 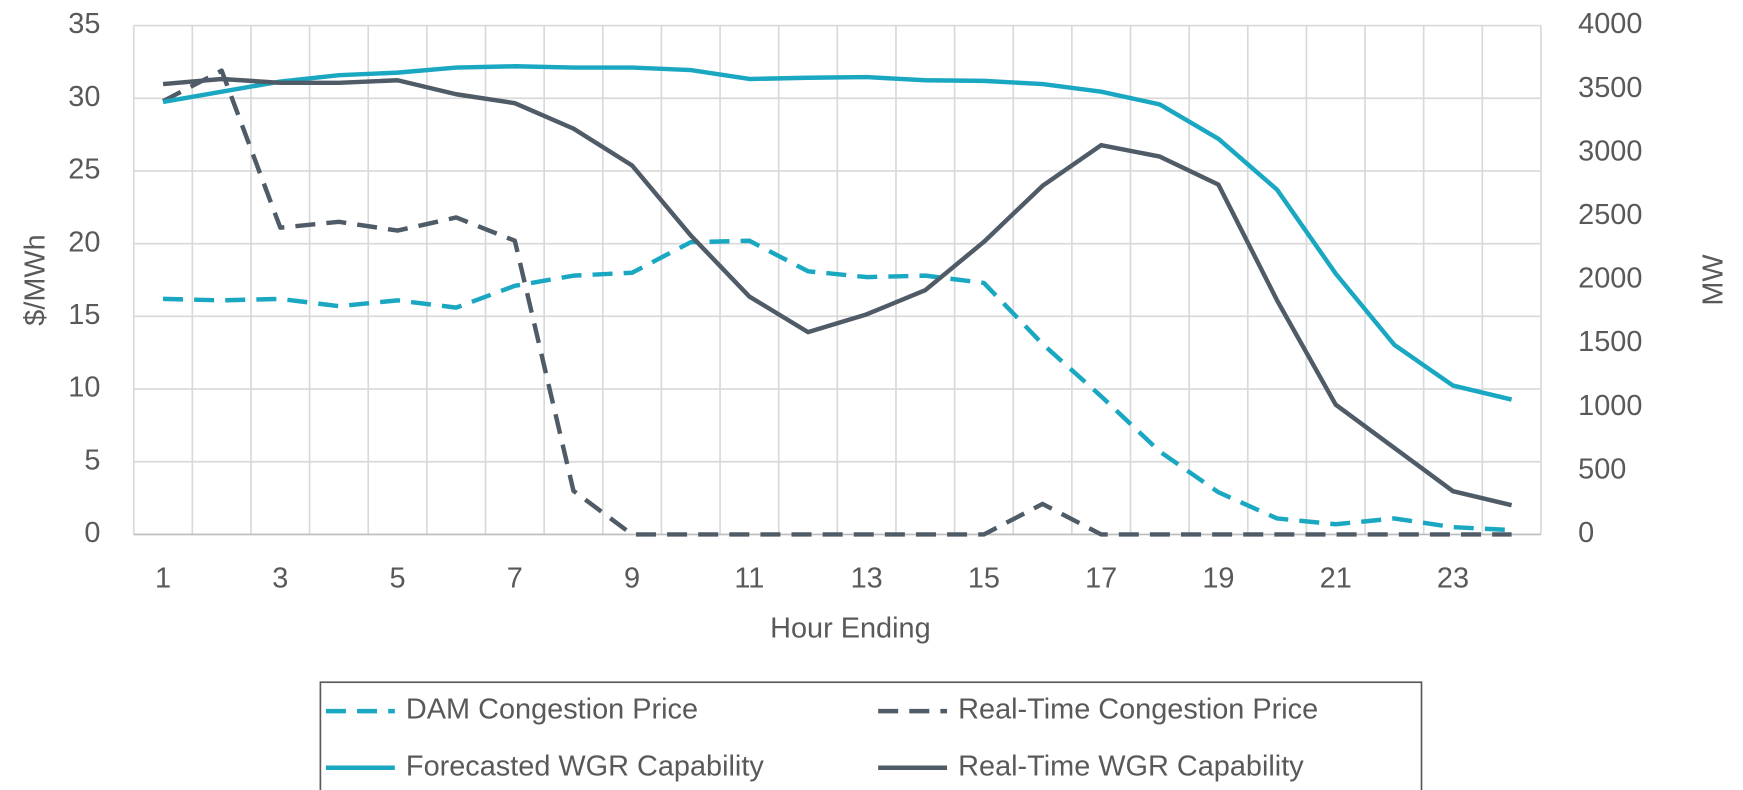 What do you see at coordinates (984, 579) in the screenshot?
I see `x-tick-label: 15` at bounding box center [984, 579].